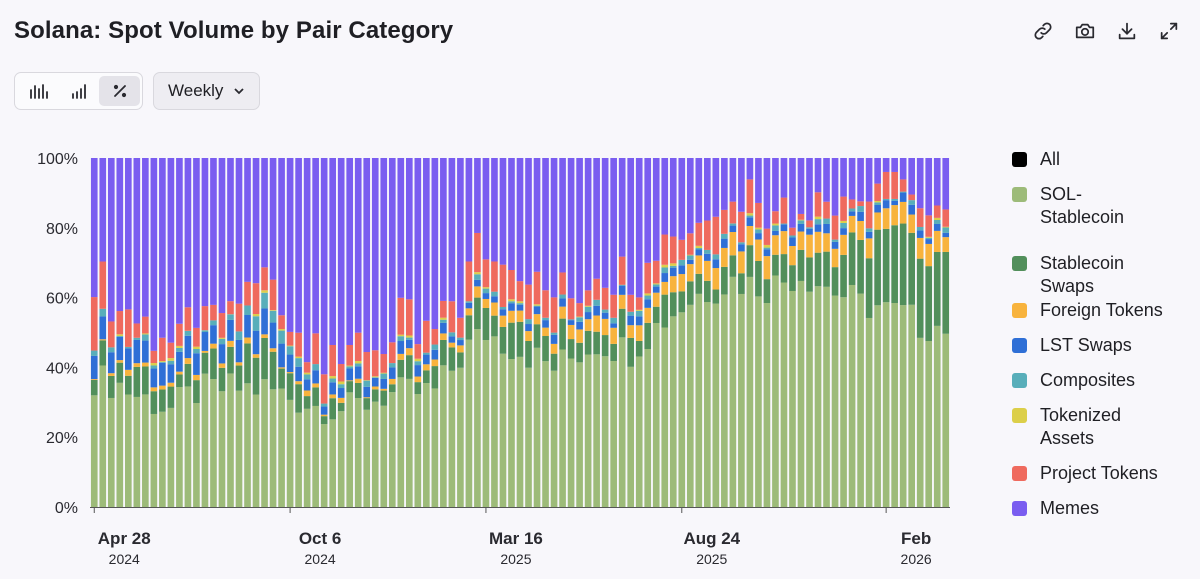  What do you see at coordinates (1088, 473) in the screenshot?
I see `legend-item-project: Project Tokens` at bounding box center [1088, 473].